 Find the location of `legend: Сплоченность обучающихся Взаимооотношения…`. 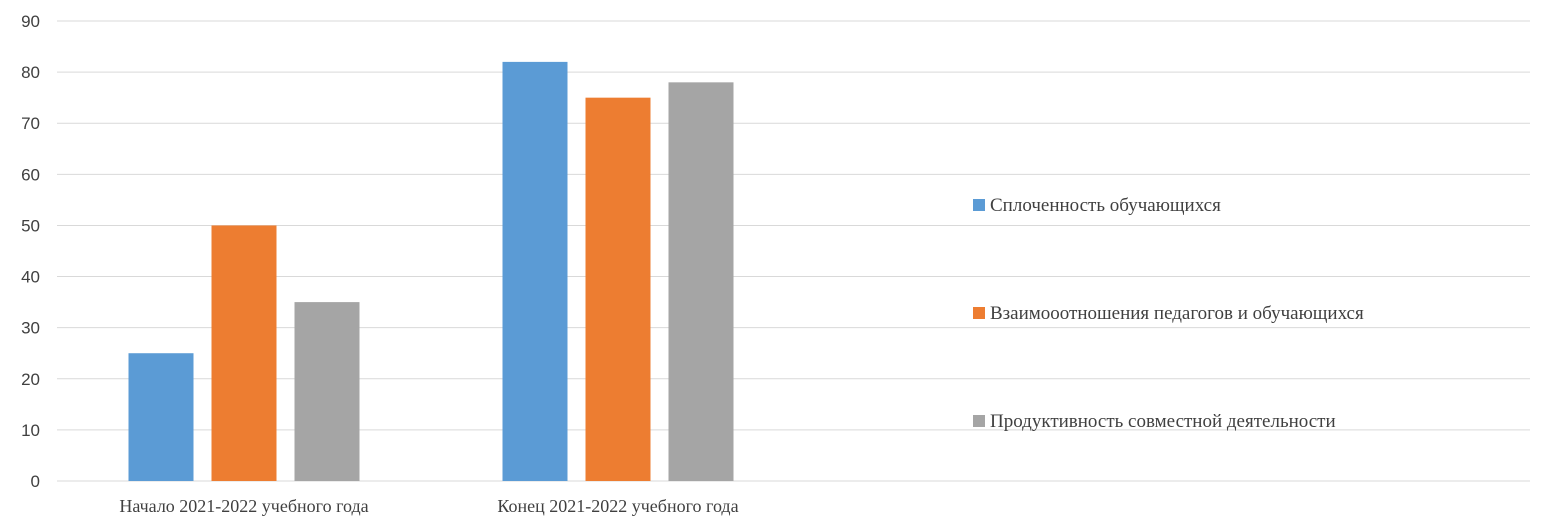

legend: Сплоченность обучающихся Взаимооотношения… is located at coordinates (1168, 313).